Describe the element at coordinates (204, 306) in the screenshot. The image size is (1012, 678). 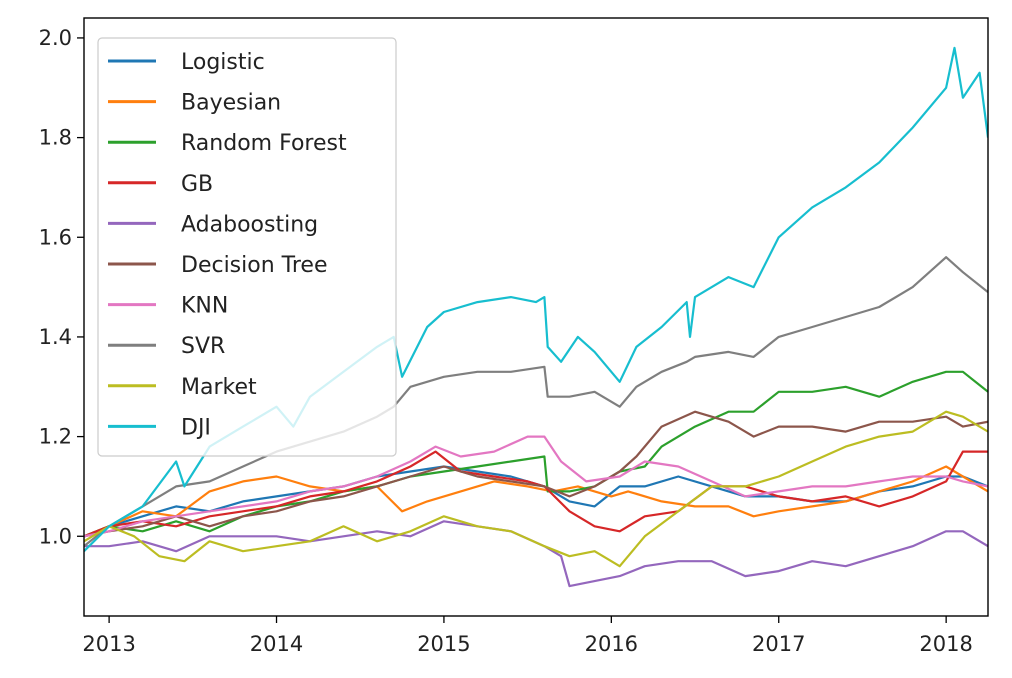
I see `legend-label: KNN` at that location.